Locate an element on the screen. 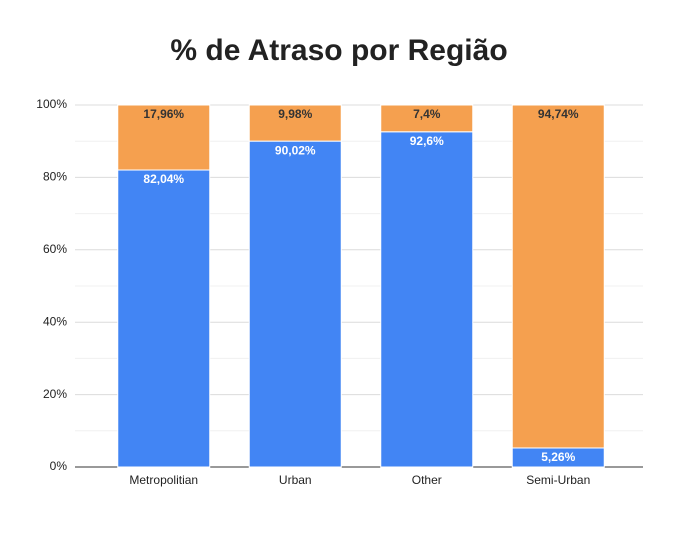 The height and width of the screenshot is (541, 678). y-tick-label: 20% is located at coordinates (55, 394).